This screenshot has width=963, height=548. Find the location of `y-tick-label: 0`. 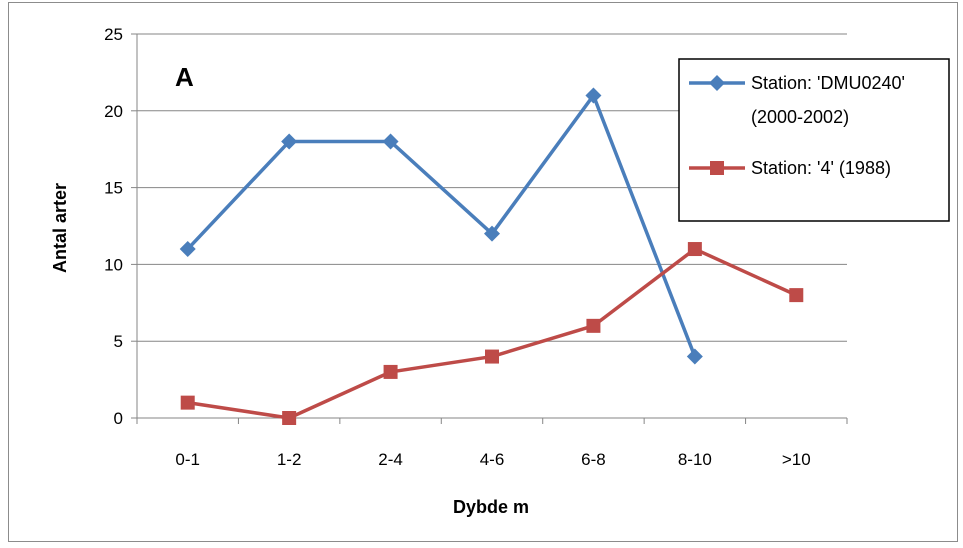

y-tick-label: 0 is located at coordinates (118, 418).